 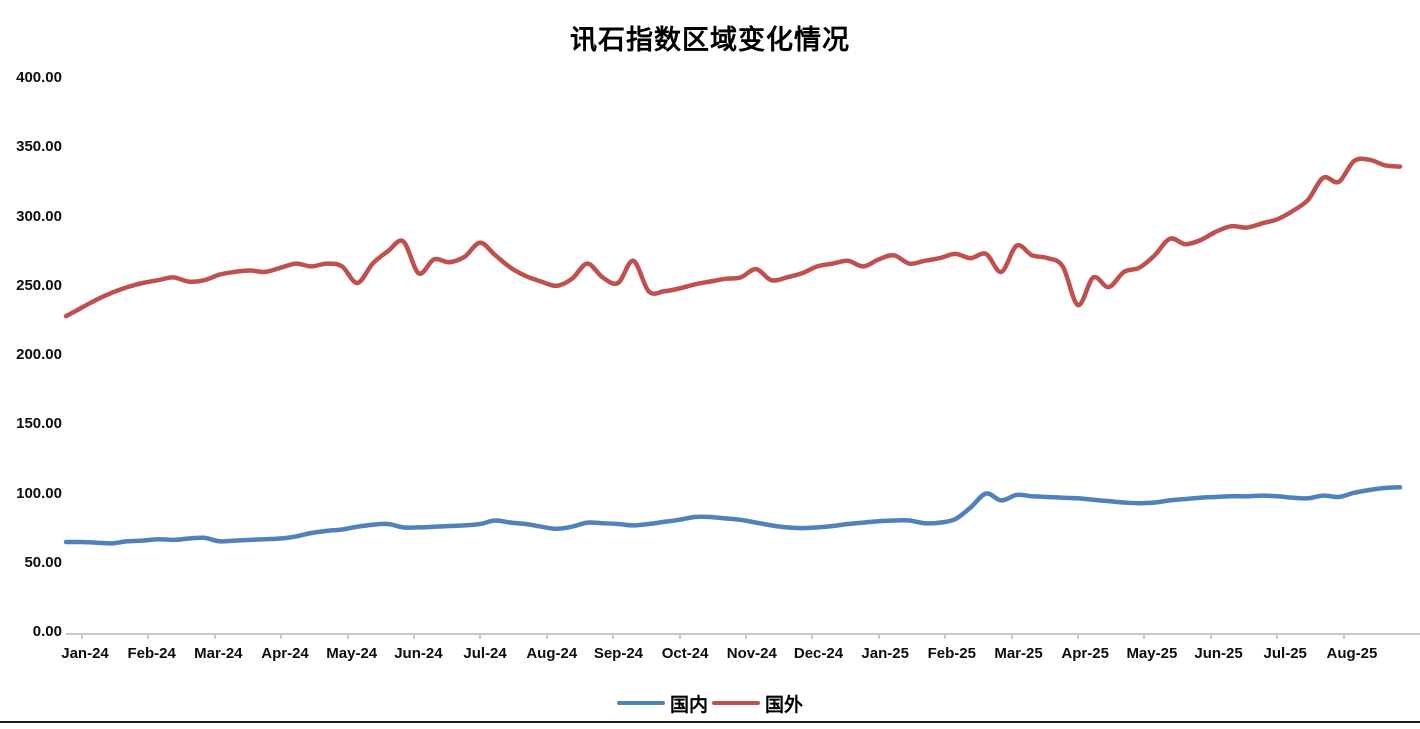 I want to click on x-axis-label: Apr-25, so click(x=1085, y=653).